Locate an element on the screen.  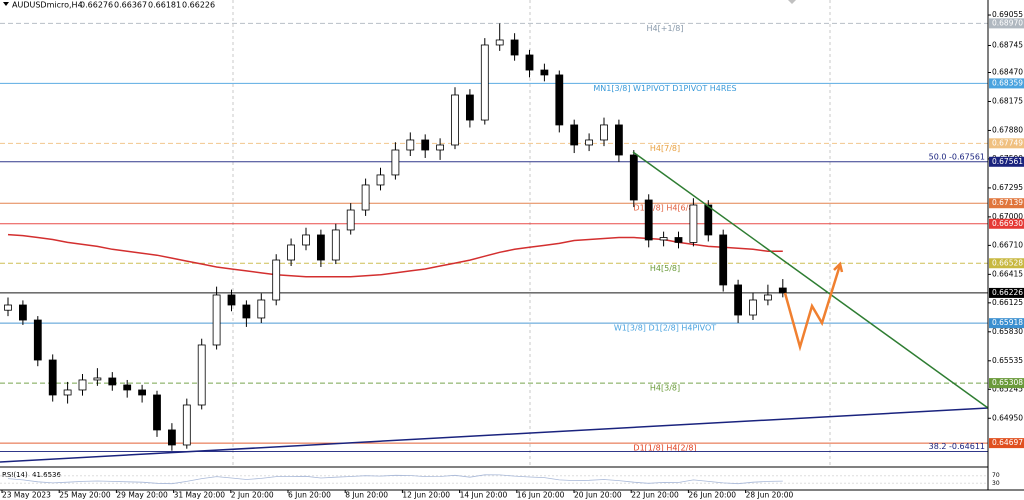
level-text: H4[3/8] is located at coordinates (665, 388).